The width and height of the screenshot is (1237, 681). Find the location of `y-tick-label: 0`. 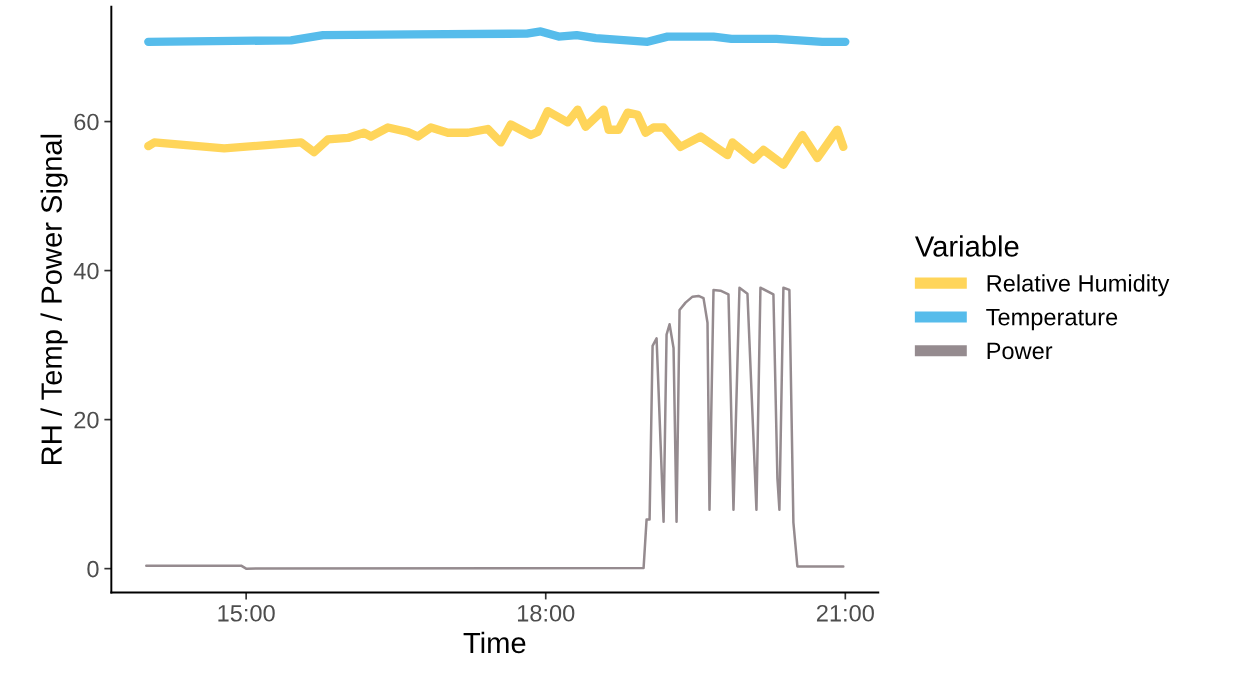

y-tick-label: 0 is located at coordinates (93, 569).